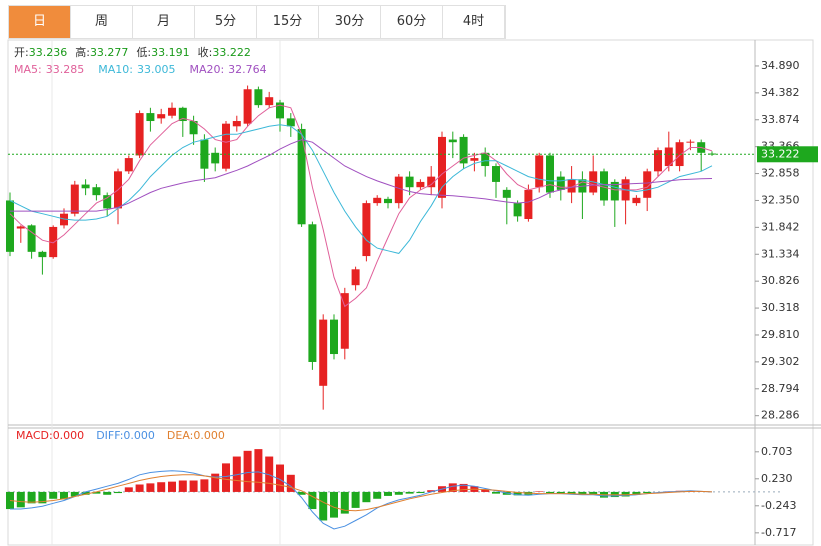 This screenshot has height=546, width=821. What do you see at coordinates (40, 22) in the screenshot?
I see `period-tab: 日` at bounding box center [40, 22].